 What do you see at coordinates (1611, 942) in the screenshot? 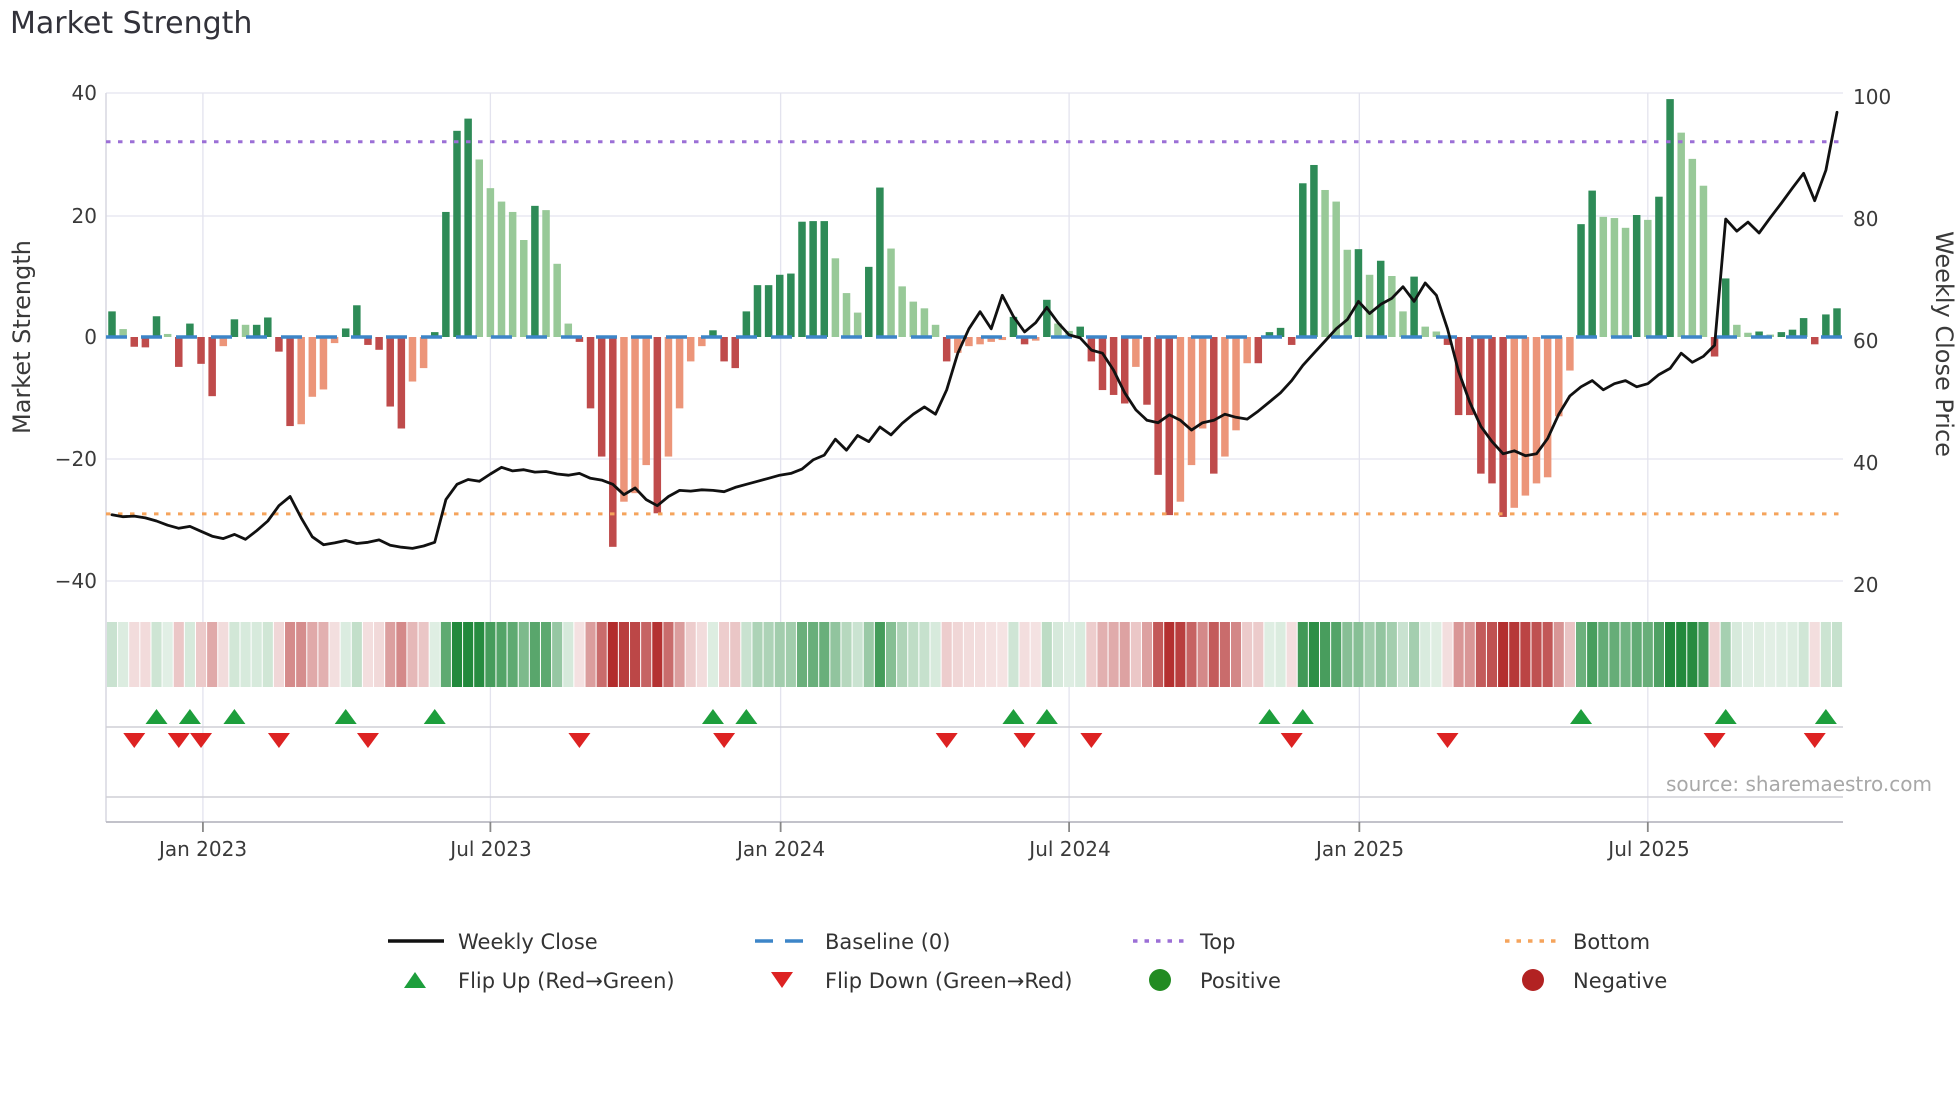
I see `legend-bottom-label: Bottom` at bounding box center [1611, 942].